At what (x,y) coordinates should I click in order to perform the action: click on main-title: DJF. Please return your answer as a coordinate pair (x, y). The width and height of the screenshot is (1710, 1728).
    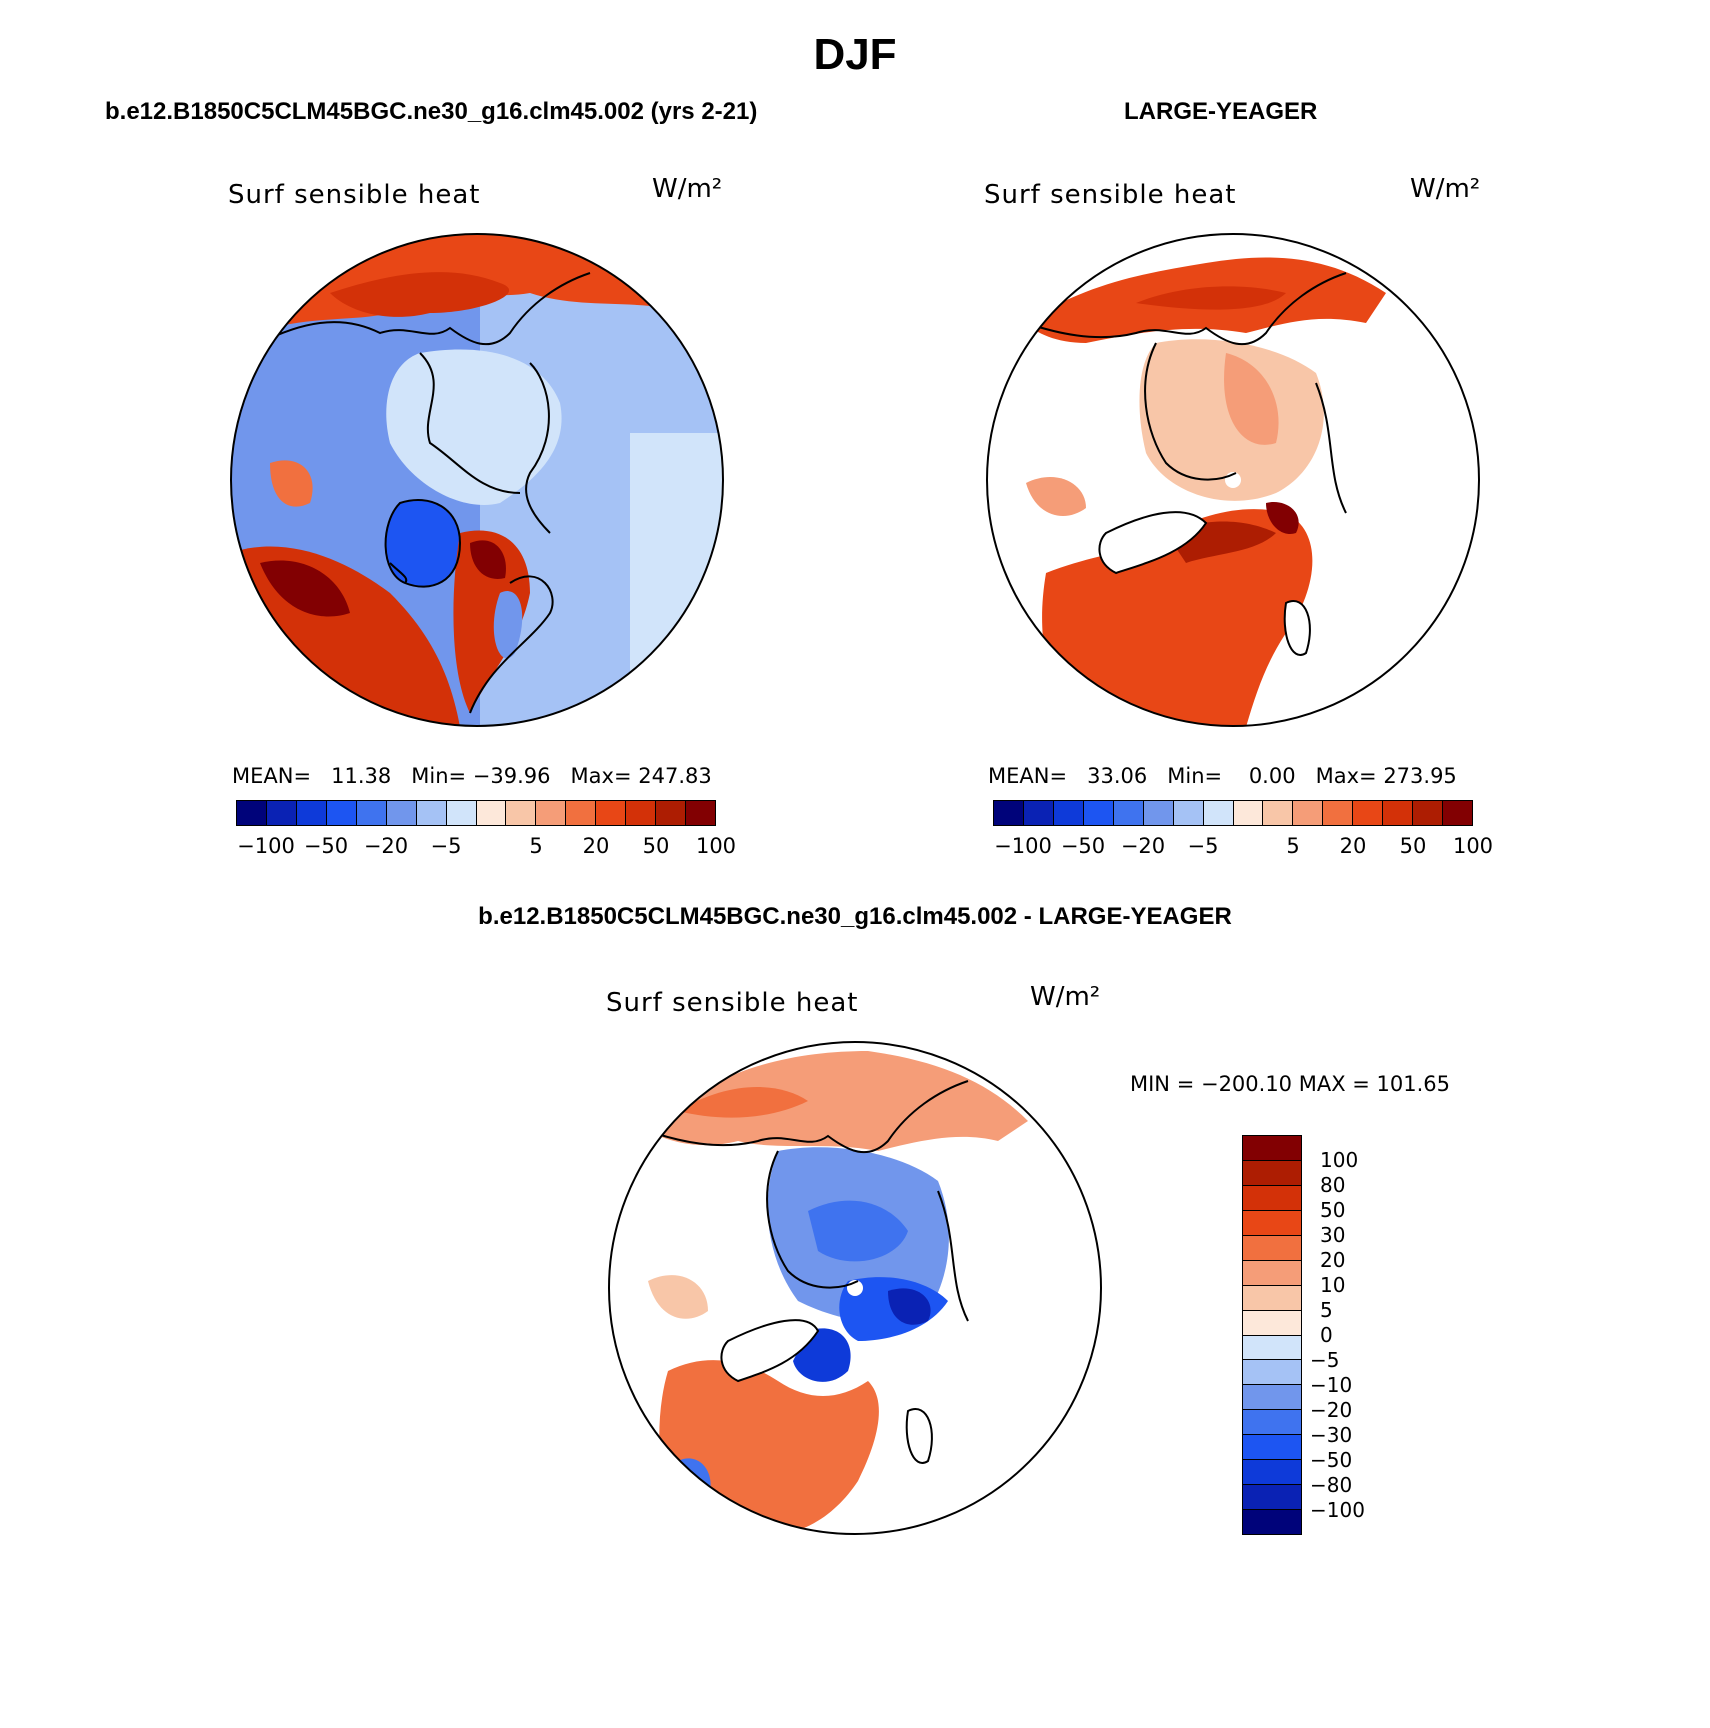
    Looking at the image, I should click on (855, 54).